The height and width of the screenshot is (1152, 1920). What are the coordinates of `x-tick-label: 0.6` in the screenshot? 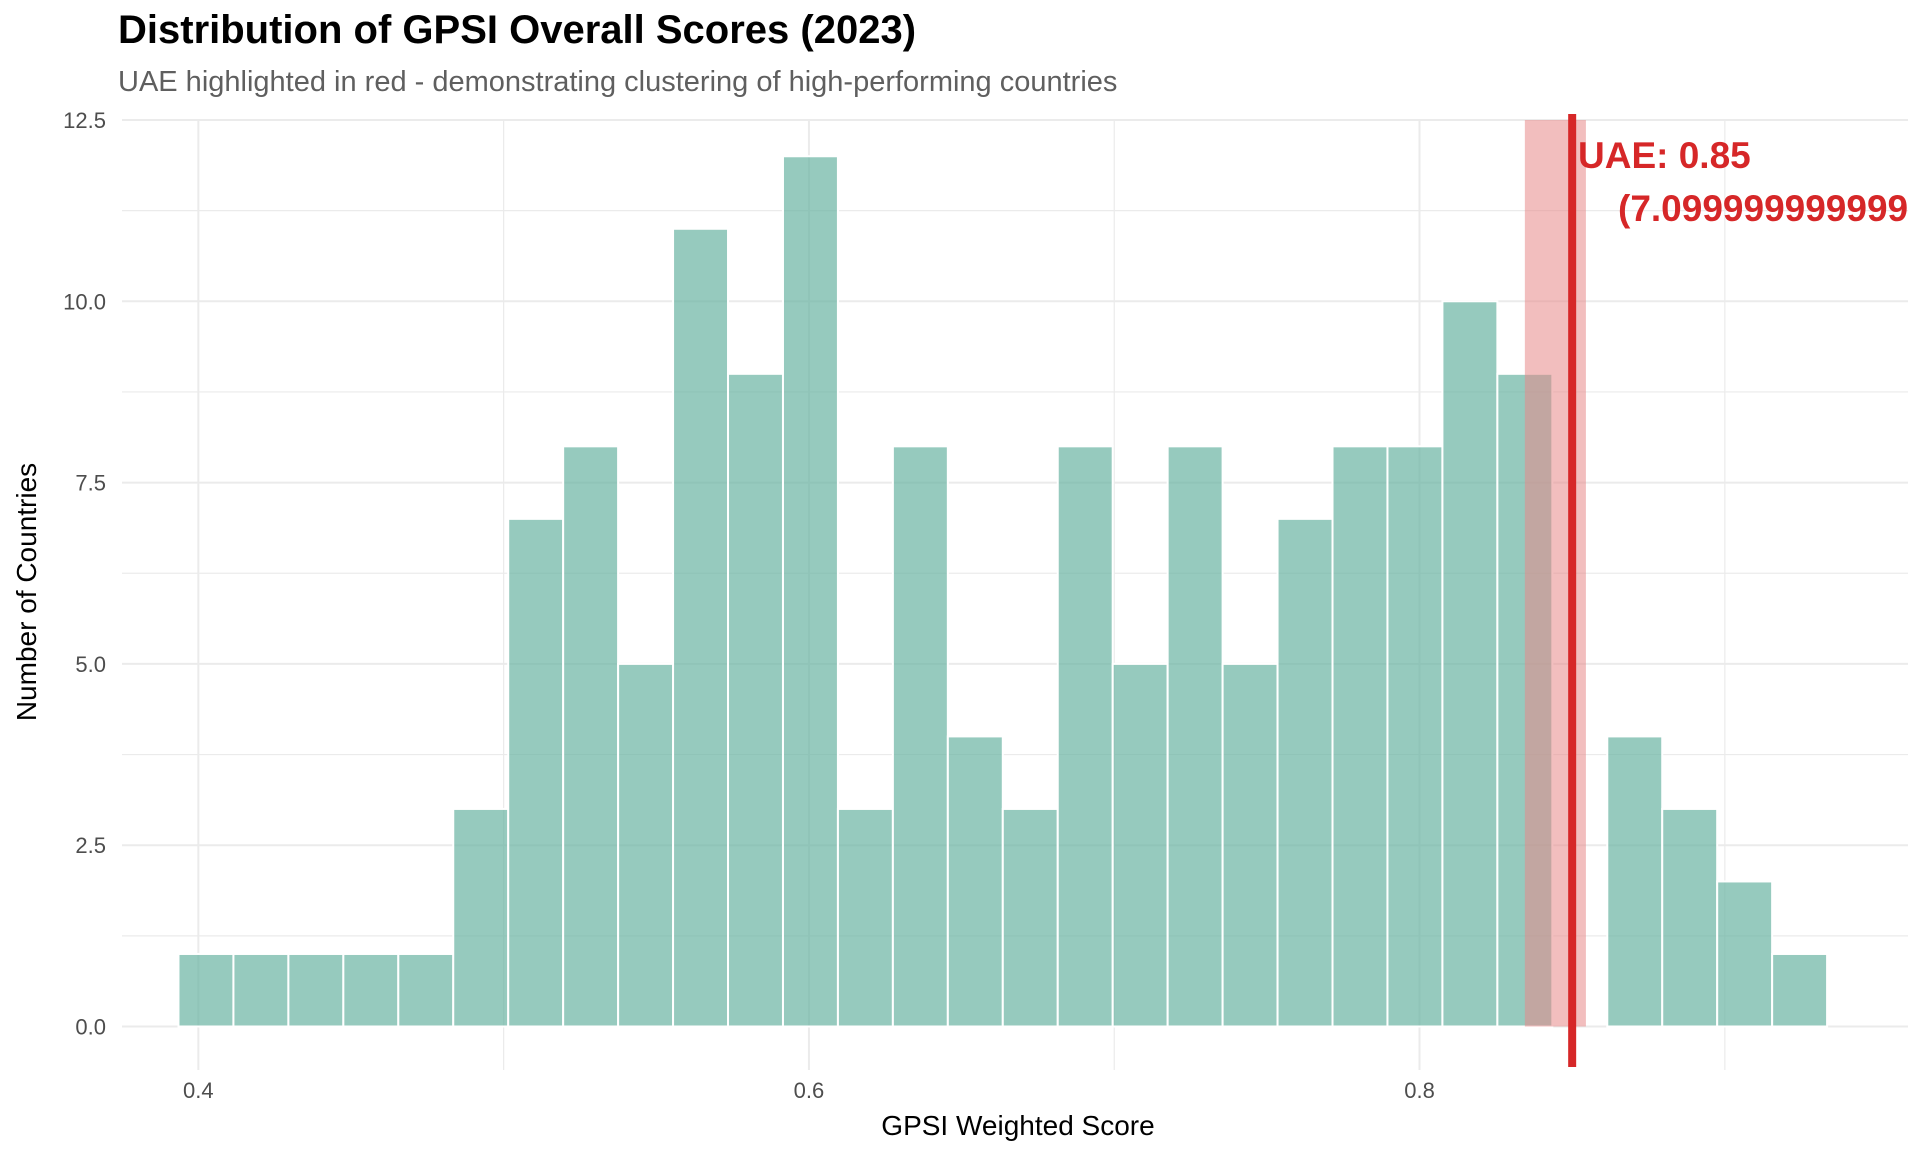 It's located at (809, 1090).